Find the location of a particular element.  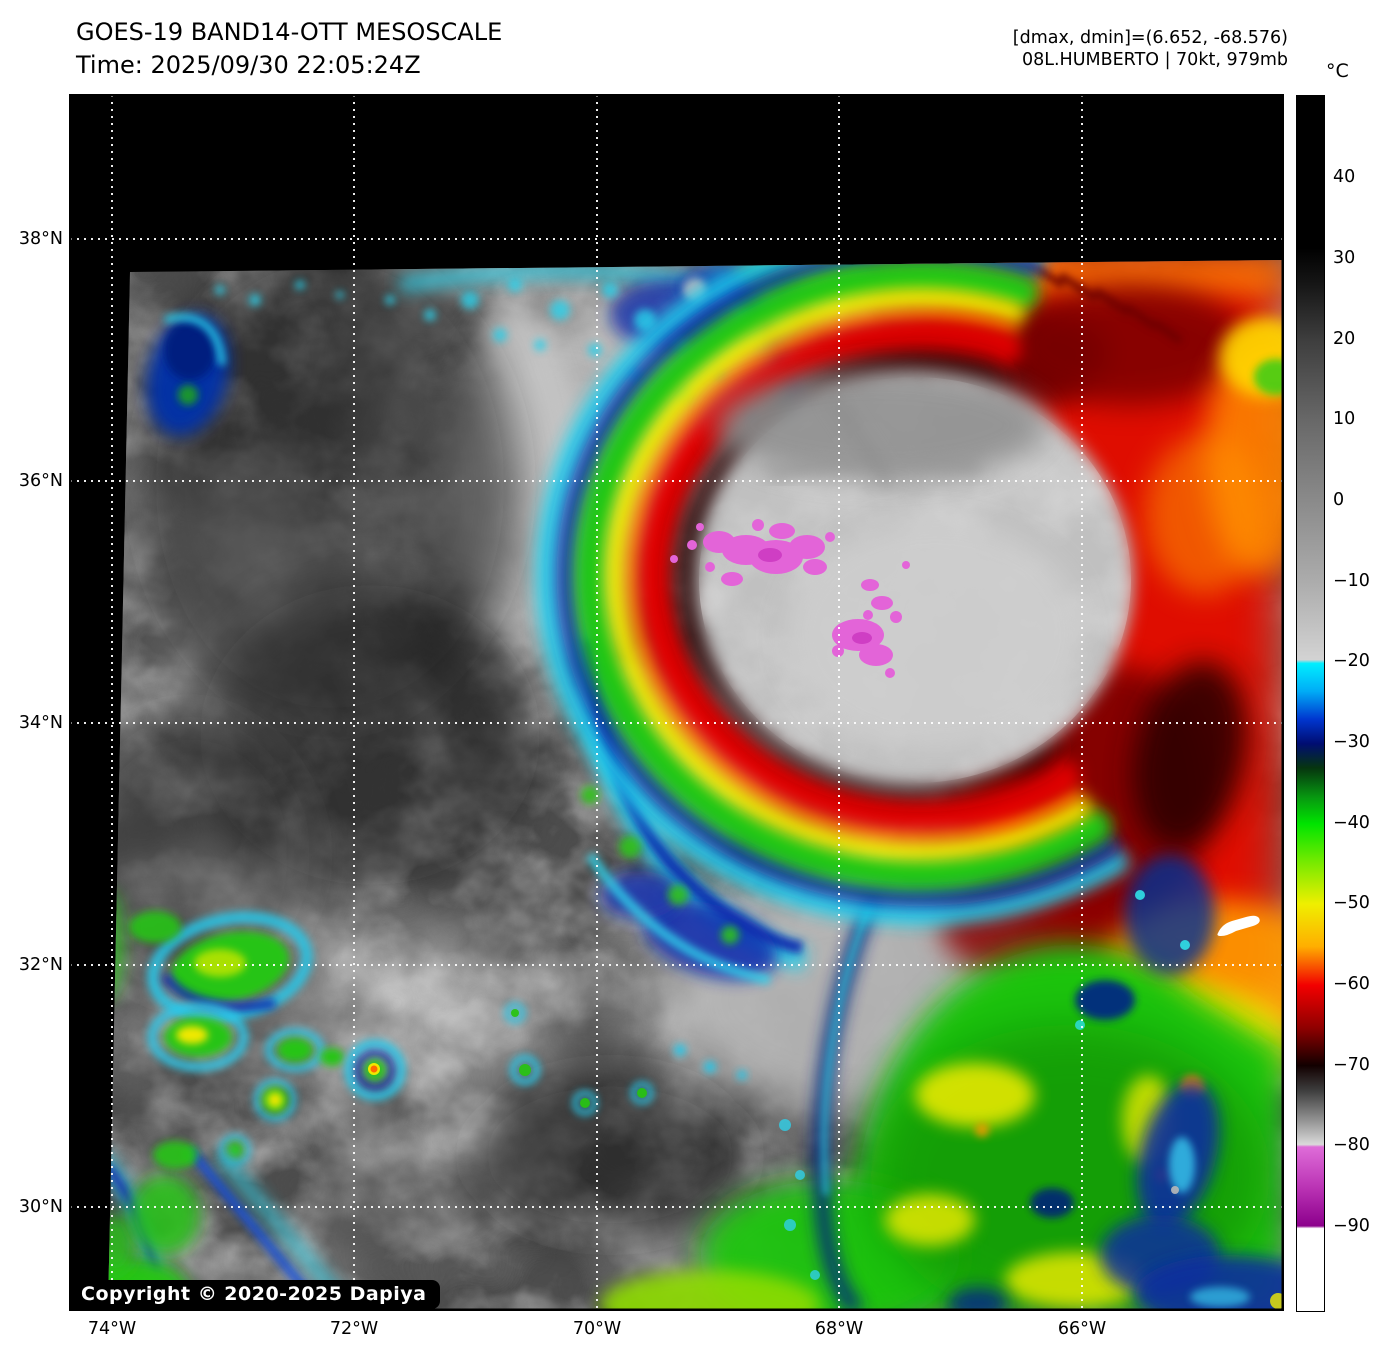

timestamp: Time: 2025/09/30 22:05:24Z is located at coordinates (248, 65).